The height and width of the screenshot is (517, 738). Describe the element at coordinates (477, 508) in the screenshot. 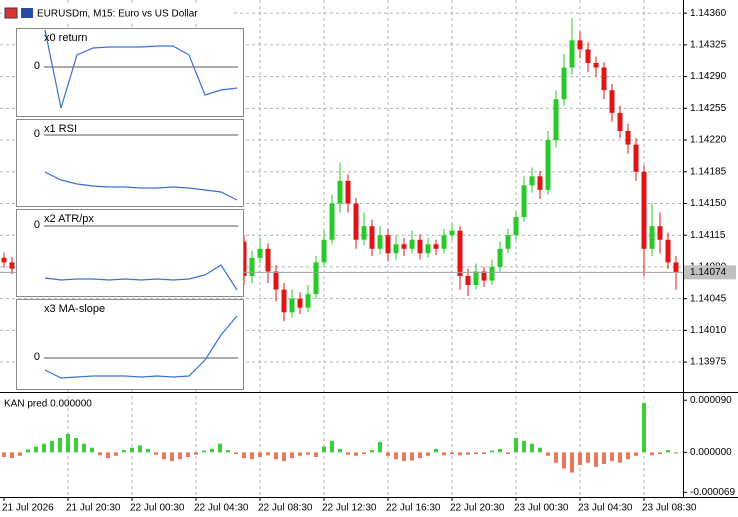

I see `x-tick-label: 22 Jul 20:30` at that location.